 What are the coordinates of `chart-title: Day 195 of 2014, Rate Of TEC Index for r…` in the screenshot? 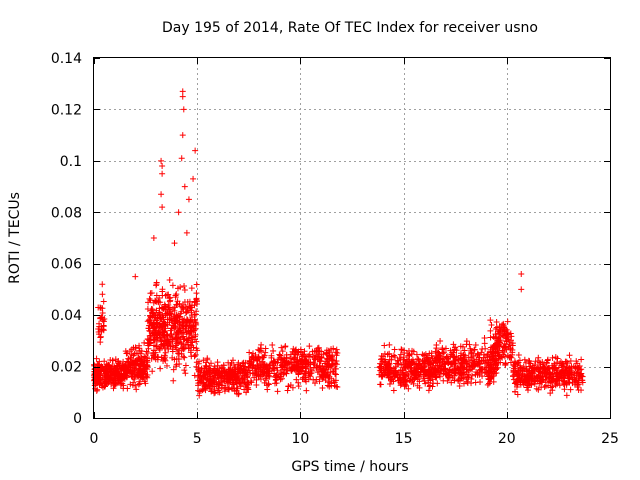 It's located at (350, 28).